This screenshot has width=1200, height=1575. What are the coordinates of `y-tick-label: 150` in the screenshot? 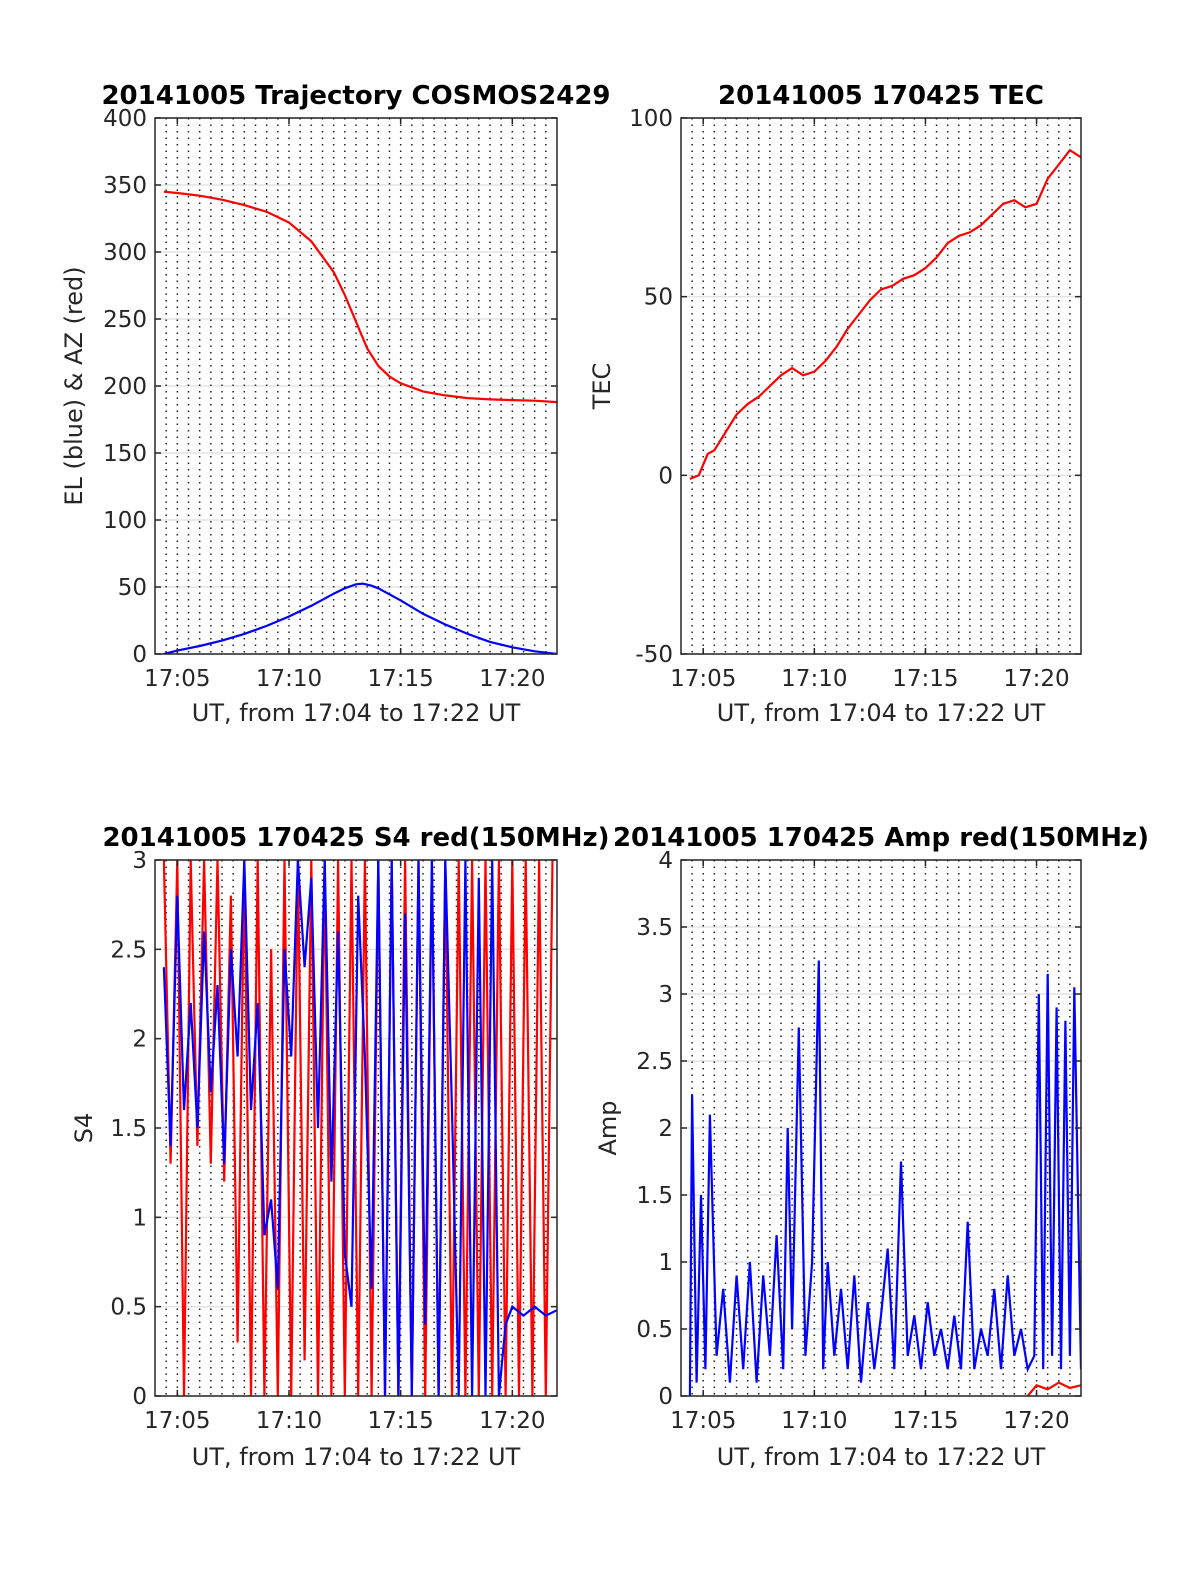 It's located at (125, 454).